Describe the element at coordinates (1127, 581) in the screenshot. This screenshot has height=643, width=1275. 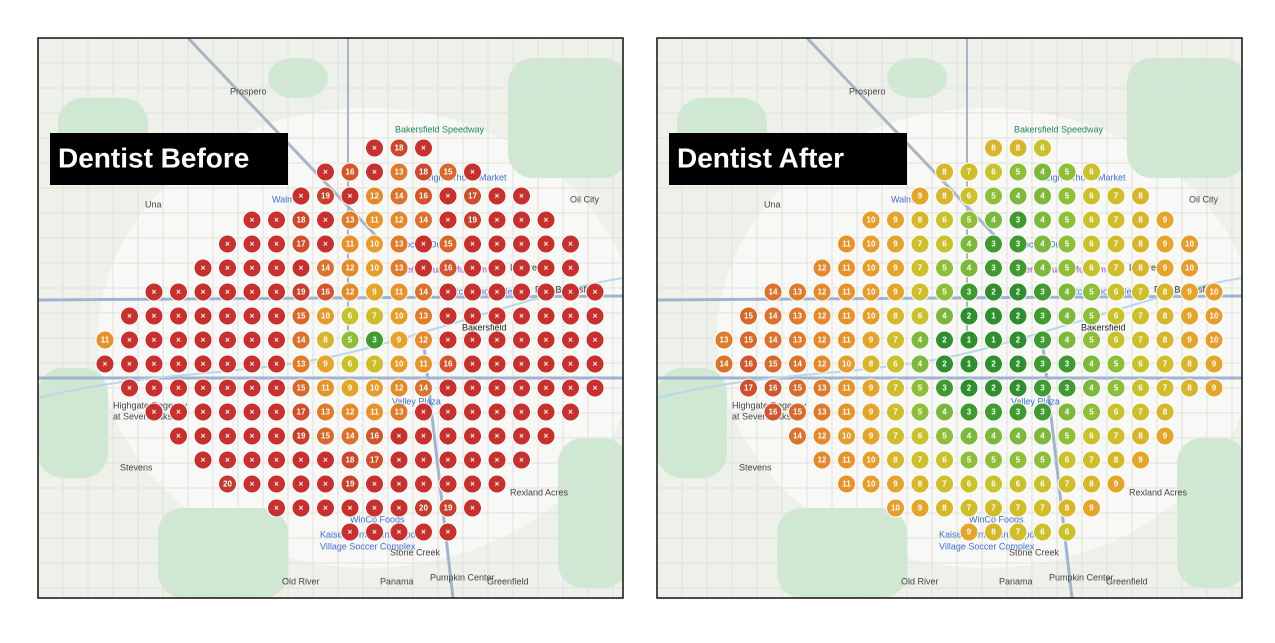
I see `place-label: Greenfield` at that location.